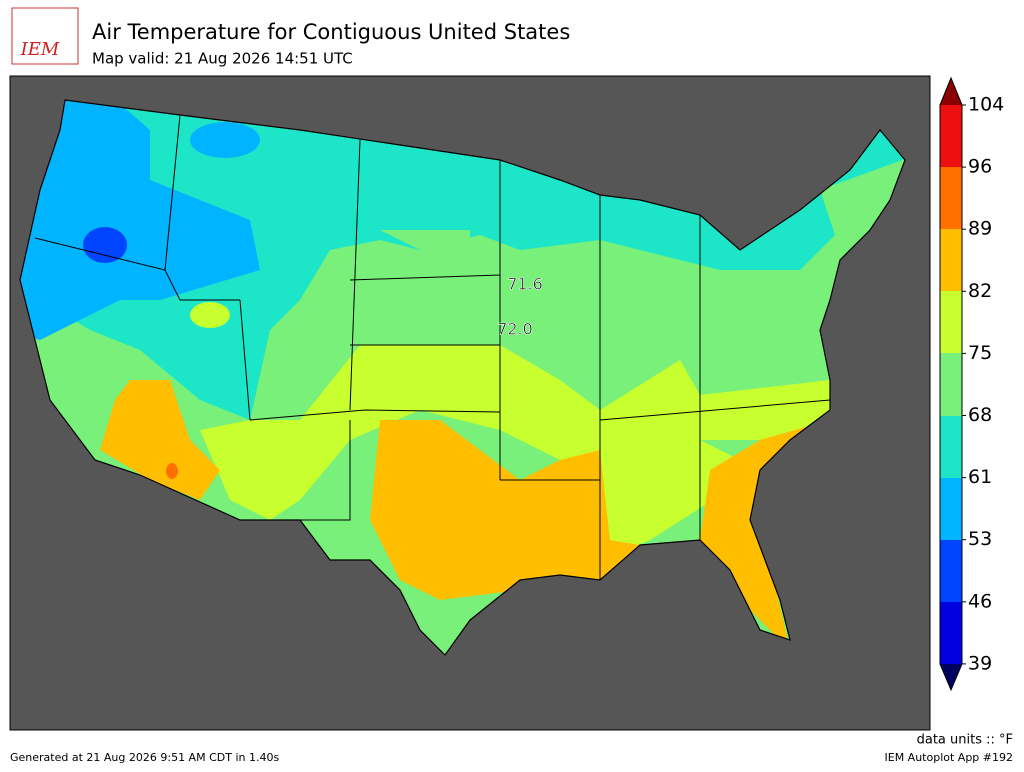  What do you see at coordinates (980, 291) in the screenshot?
I see `colorbar-label: 82` at bounding box center [980, 291].